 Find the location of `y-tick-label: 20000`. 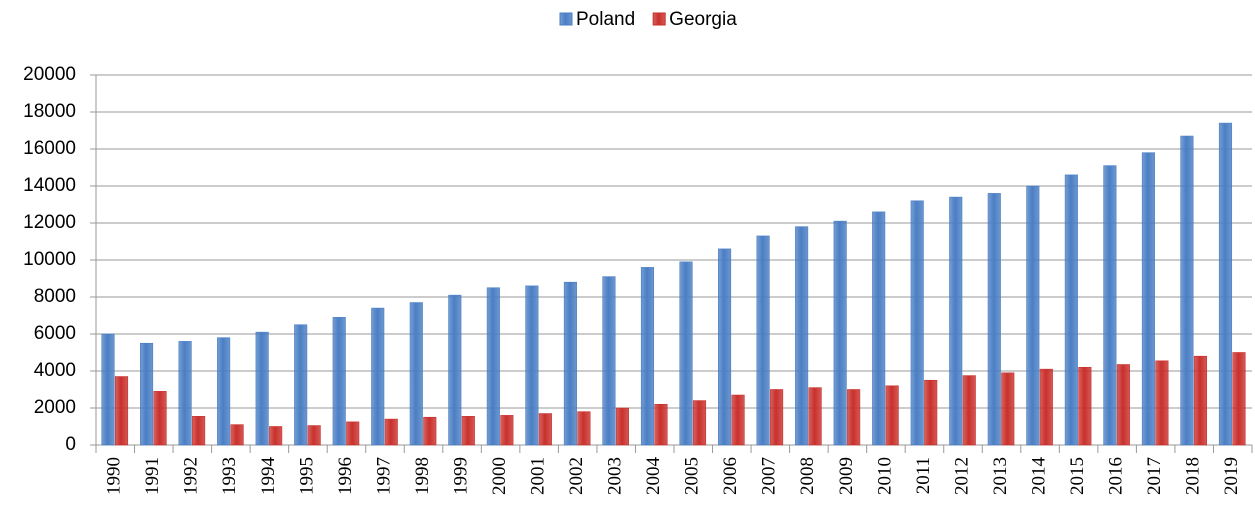

y-tick-label: 20000 is located at coordinates (49, 74).